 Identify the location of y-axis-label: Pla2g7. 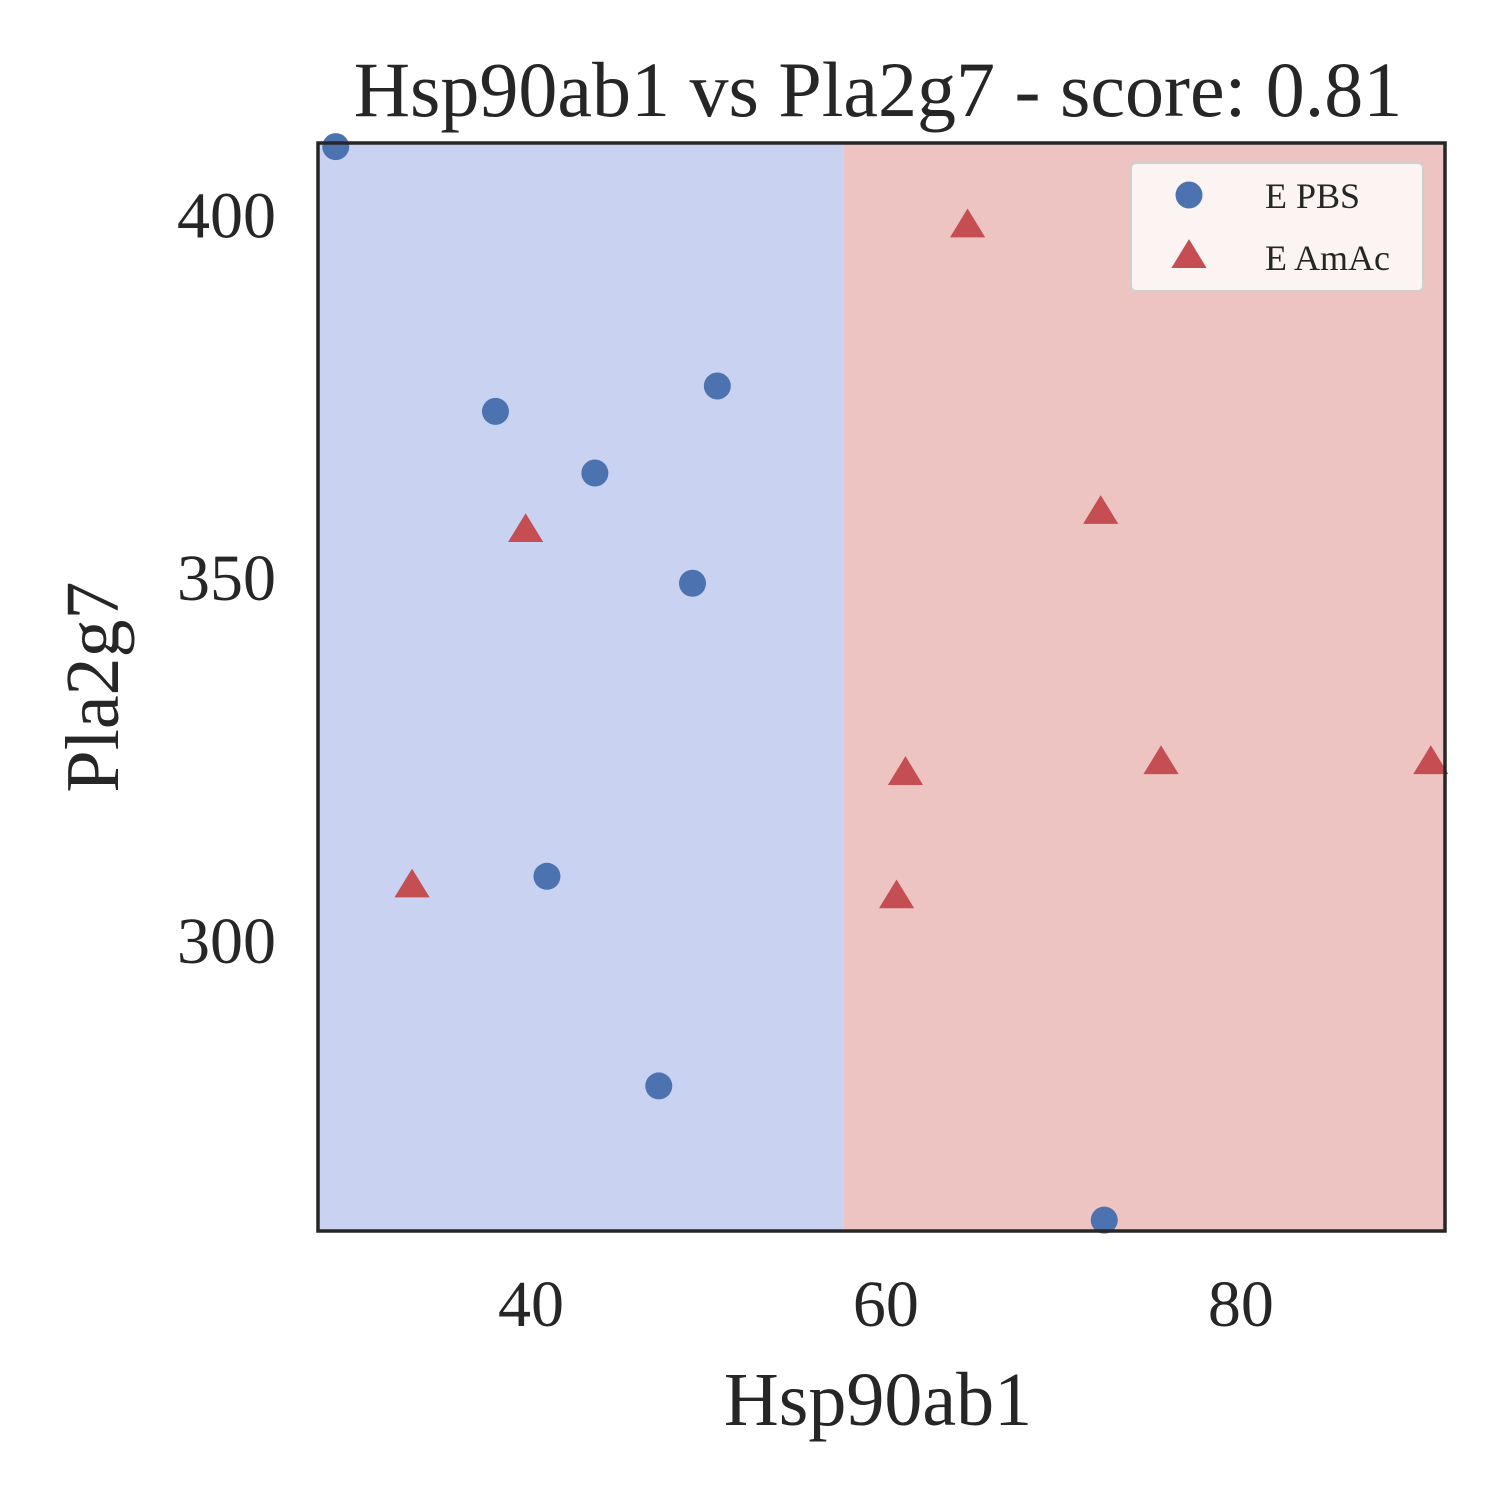
(93, 686).